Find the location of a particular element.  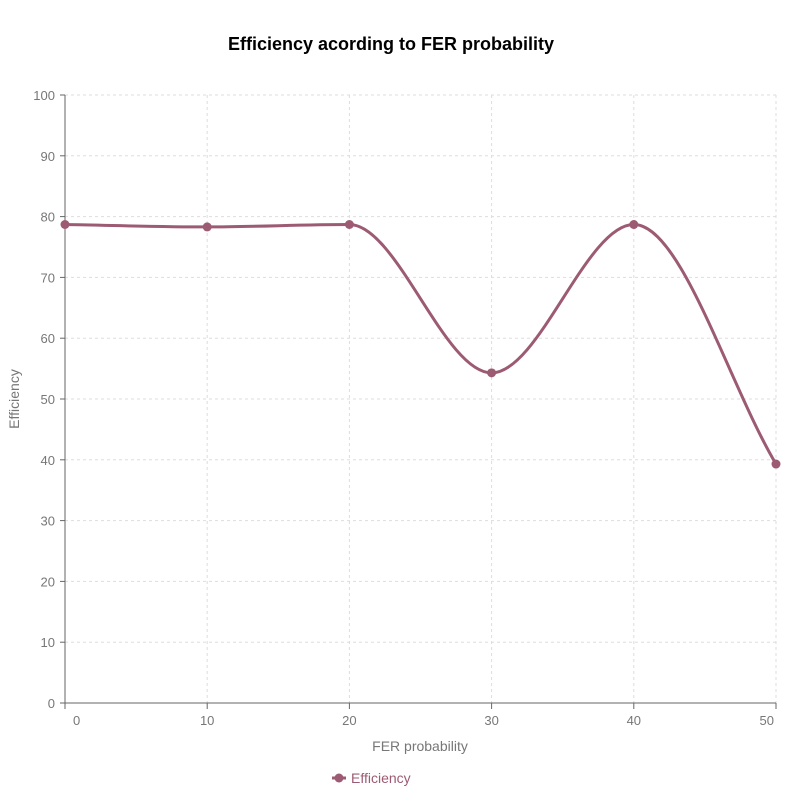

y-axis-label: Efficiency is located at coordinates (14, 399).